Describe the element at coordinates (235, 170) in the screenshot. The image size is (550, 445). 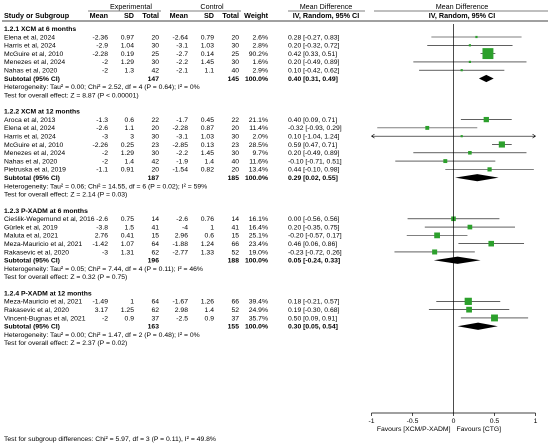
I see `control-total: 20` at that location.